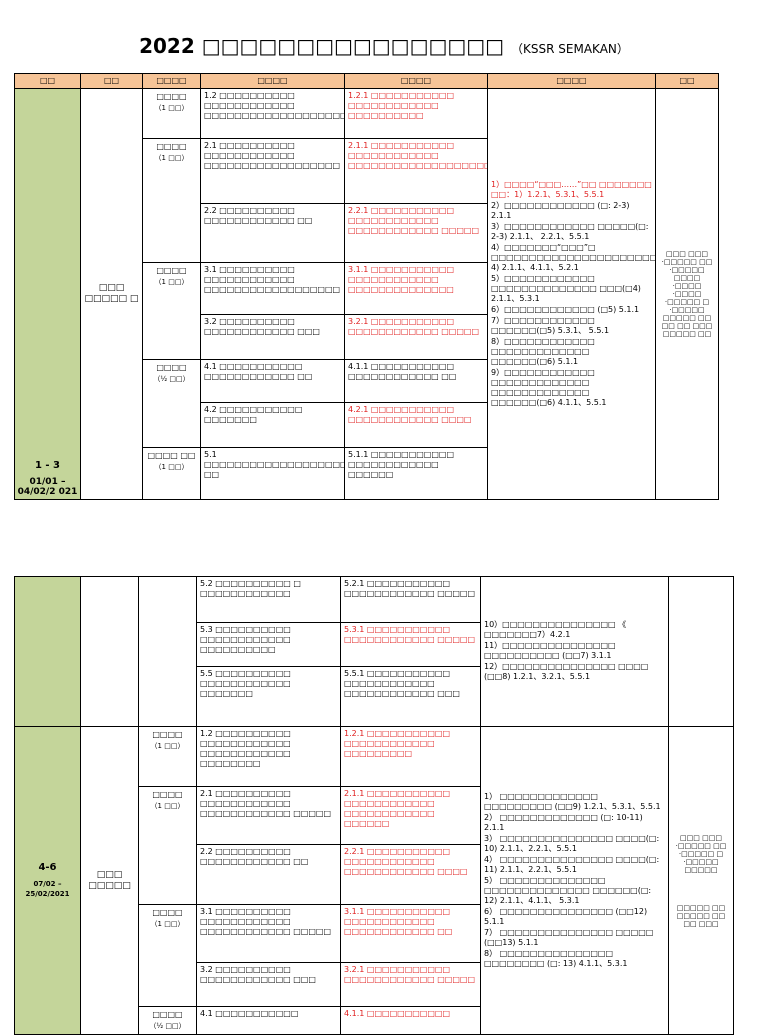 The height and width of the screenshot is (1035, 768). Describe the element at coordinates (167, 46) in the screenshot. I see `title-year: 2022` at that location.